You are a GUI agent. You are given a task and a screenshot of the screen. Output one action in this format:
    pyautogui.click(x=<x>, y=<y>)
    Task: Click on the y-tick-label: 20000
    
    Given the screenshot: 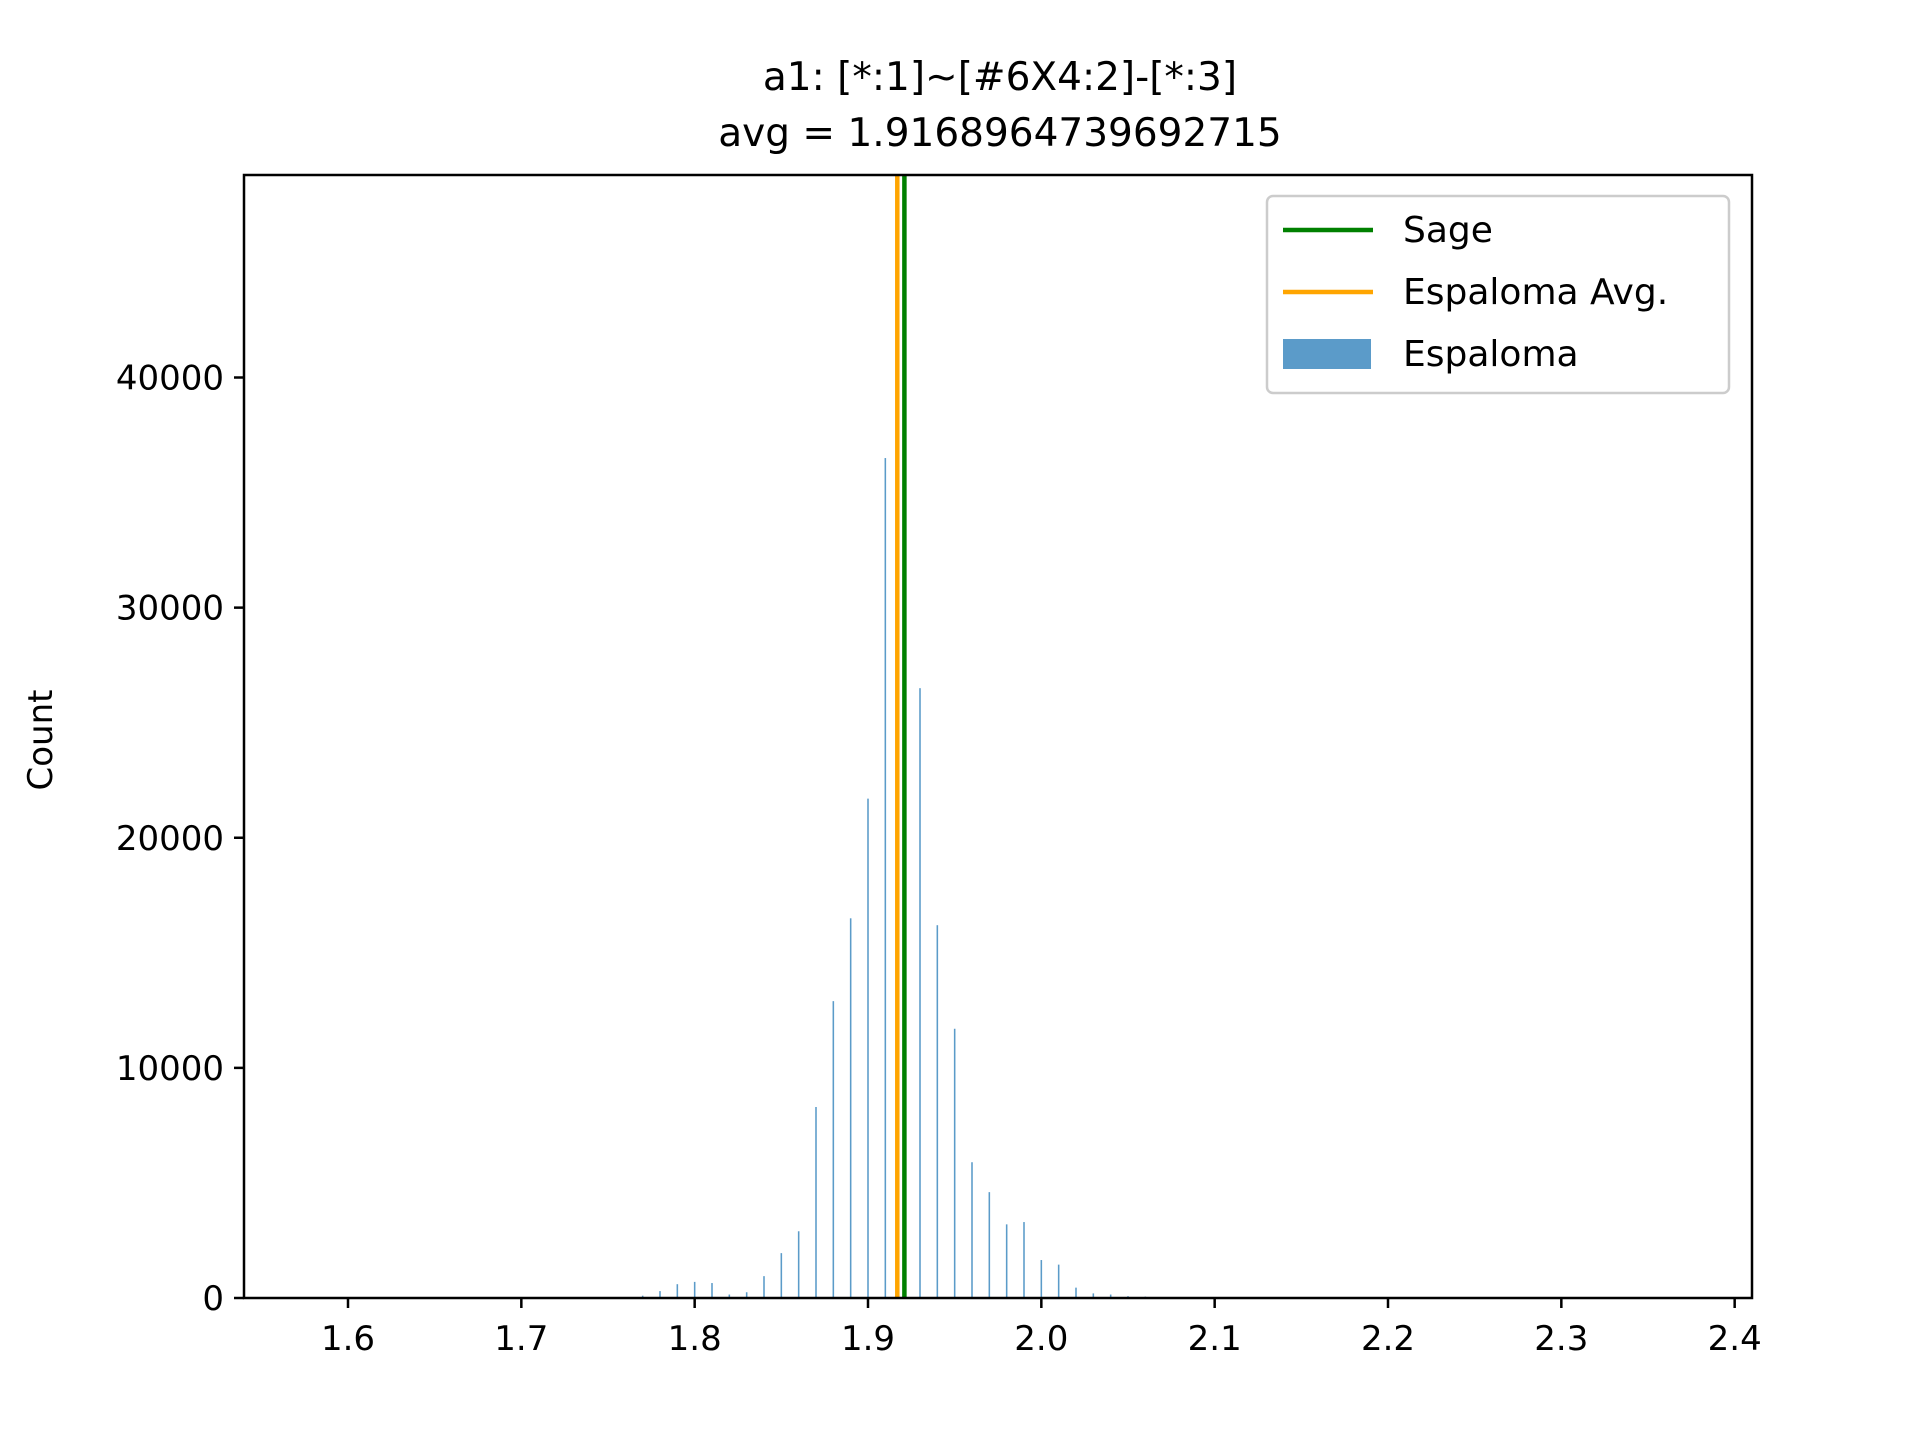 What is the action you would take?
    pyautogui.click(x=170, y=839)
    